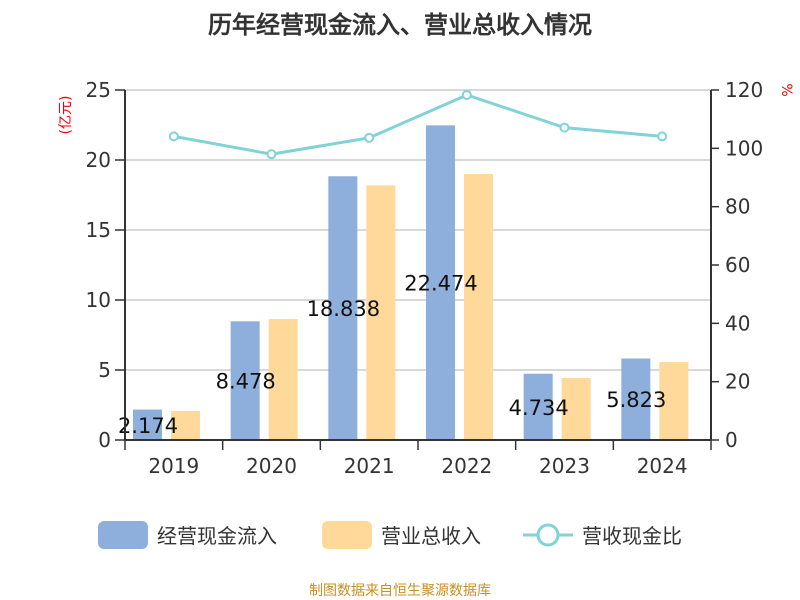 This screenshot has width=800, height=600. Describe the element at coordinates (123, 535) in the screenshot. I see `legend-swatch-cash-inflow` at that location.